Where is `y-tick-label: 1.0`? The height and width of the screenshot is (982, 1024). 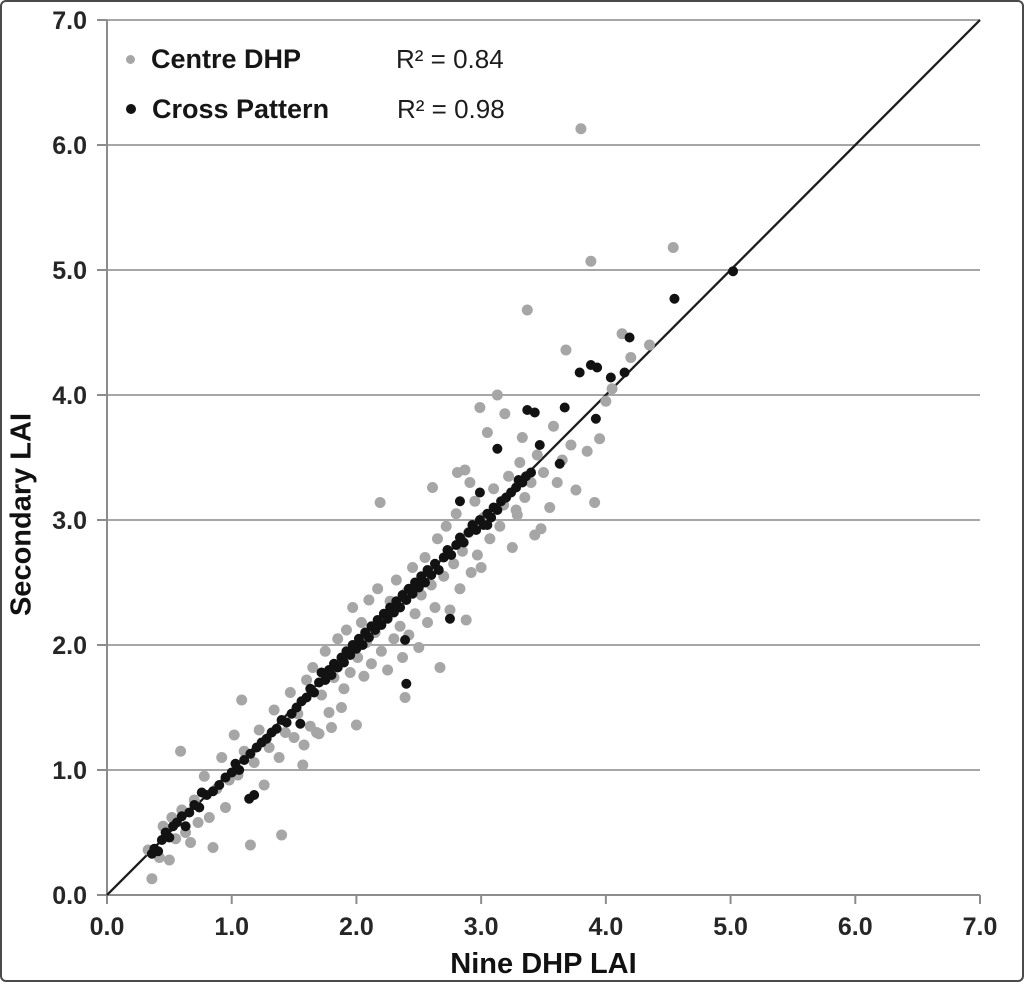 y-tick-label: 1.0 is located at coordinates (69, 771).